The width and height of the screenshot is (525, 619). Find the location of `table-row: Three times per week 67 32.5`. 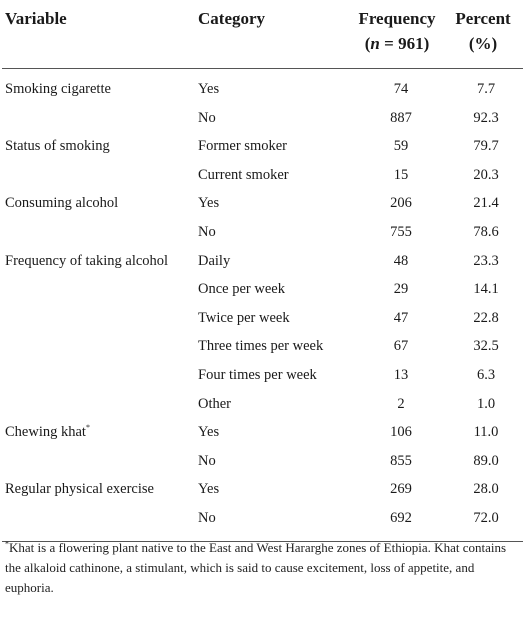

table-row: Three times per week 67 32.5 is located at coordinates (262, 346).